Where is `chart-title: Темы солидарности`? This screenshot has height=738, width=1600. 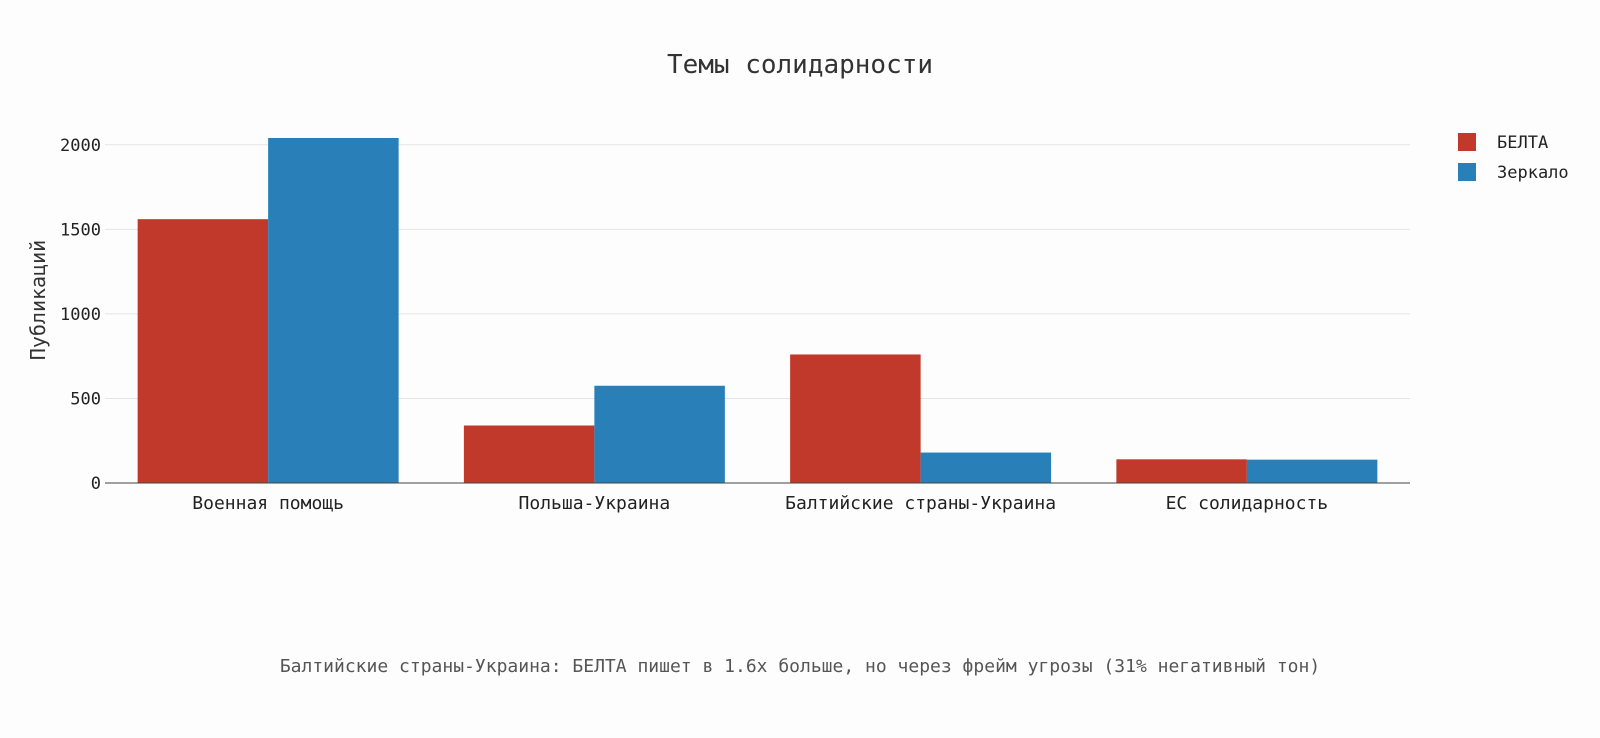 chart-title: Темы солидарности is located at coordinates (800, 65).